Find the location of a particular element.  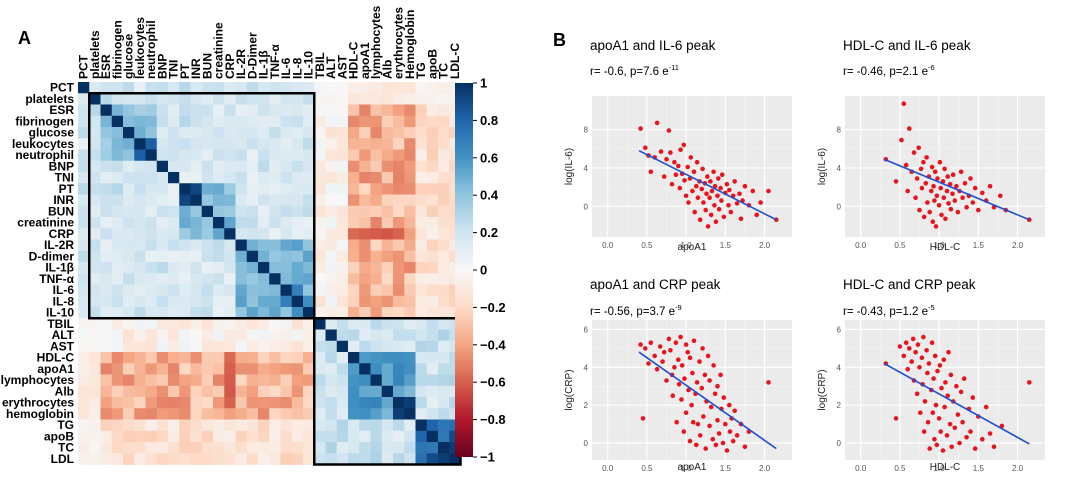

heatmap-left-label: platelets is located at coordinates (49, 99).